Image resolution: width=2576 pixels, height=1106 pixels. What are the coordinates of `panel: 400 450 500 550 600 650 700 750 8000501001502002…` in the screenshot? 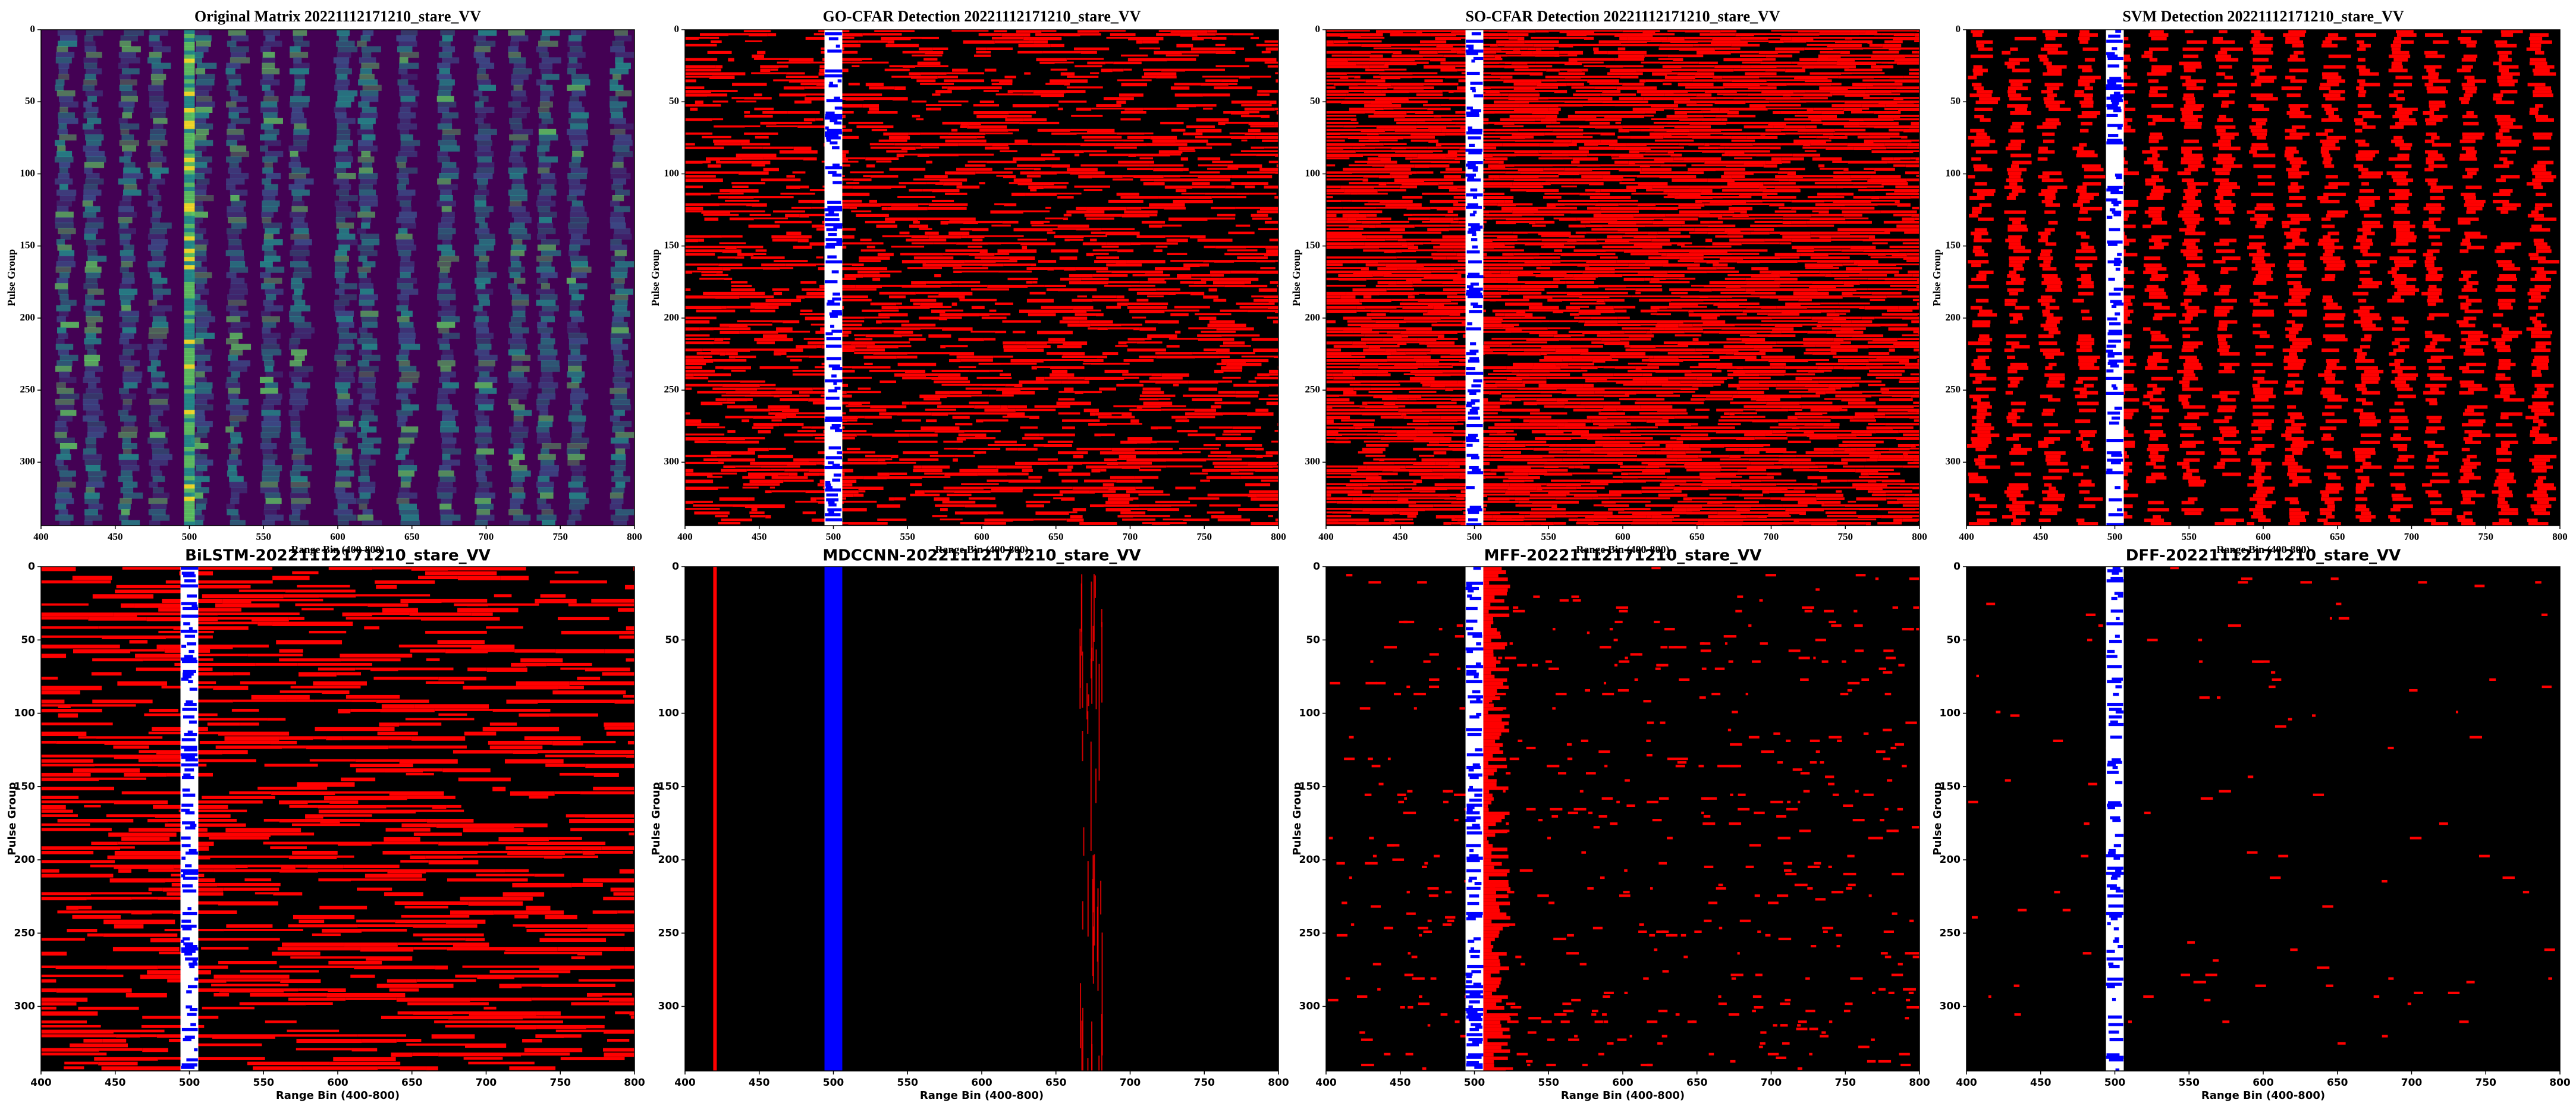 It's located at (967, 282).